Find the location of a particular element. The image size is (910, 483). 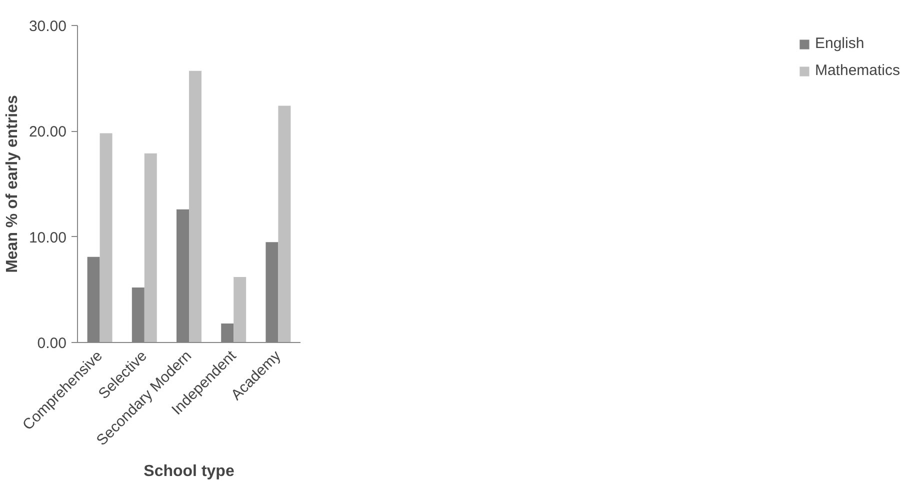

legend-label: Mathematics is located at coordinates (857, 70).